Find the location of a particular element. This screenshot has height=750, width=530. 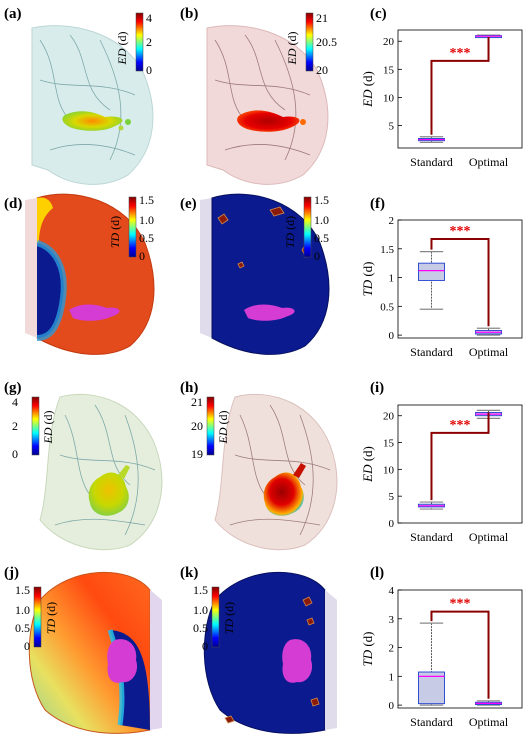

tumor-ed-h is located at coordinates (283, 494).